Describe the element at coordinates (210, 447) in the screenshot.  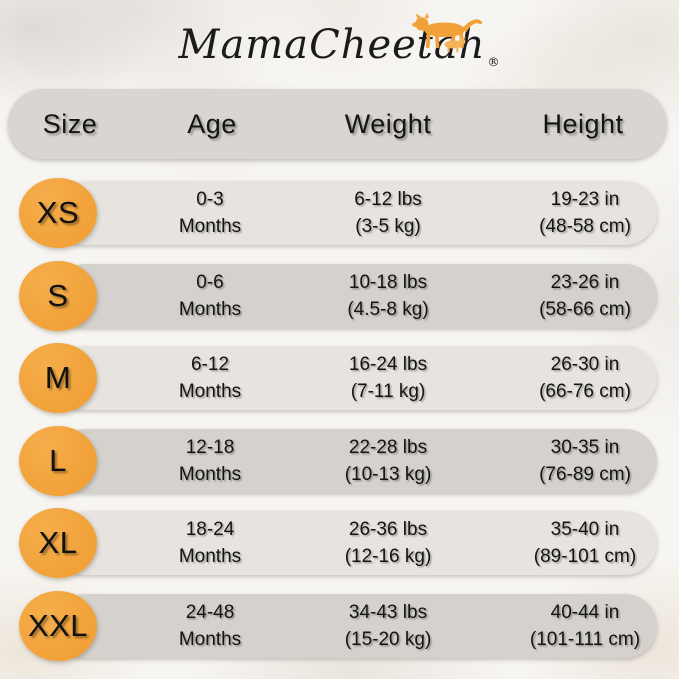
I see `age-range: 12-18` at that location.